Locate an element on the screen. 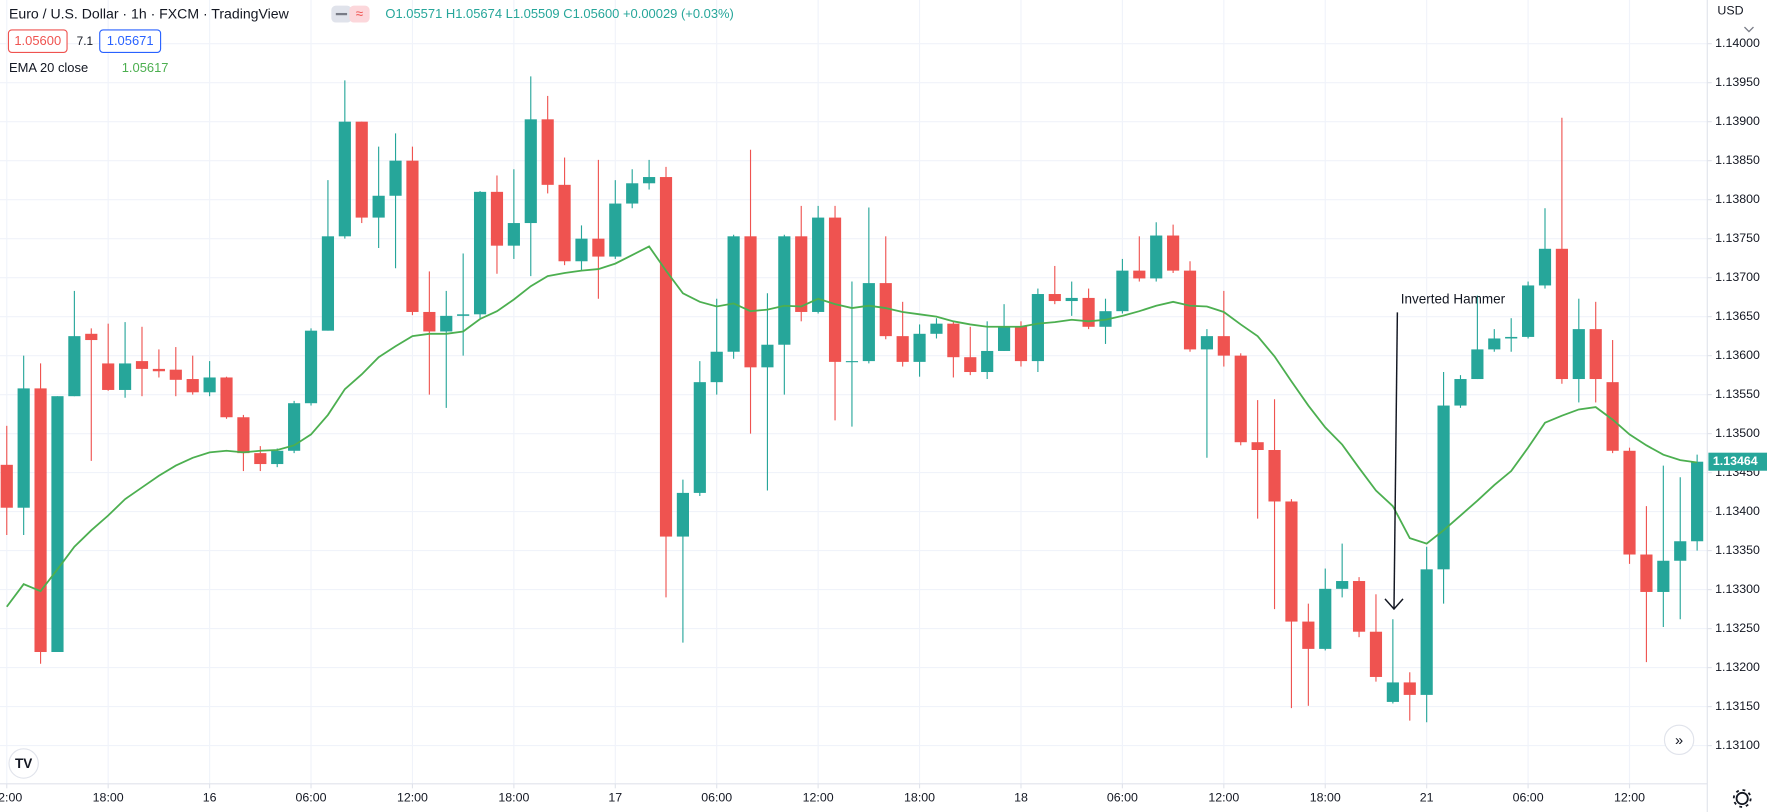 The height and width of the screenshot is (812, 1767). y-tick-label: 1.13900 is located at coordinates (1737, 121).